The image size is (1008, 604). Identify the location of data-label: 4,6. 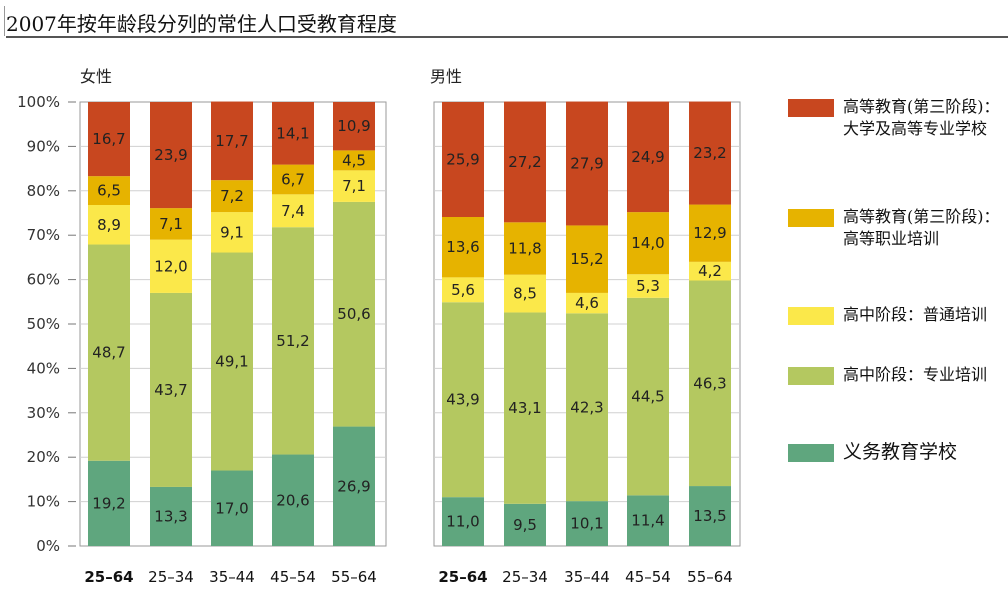
(587, 303).